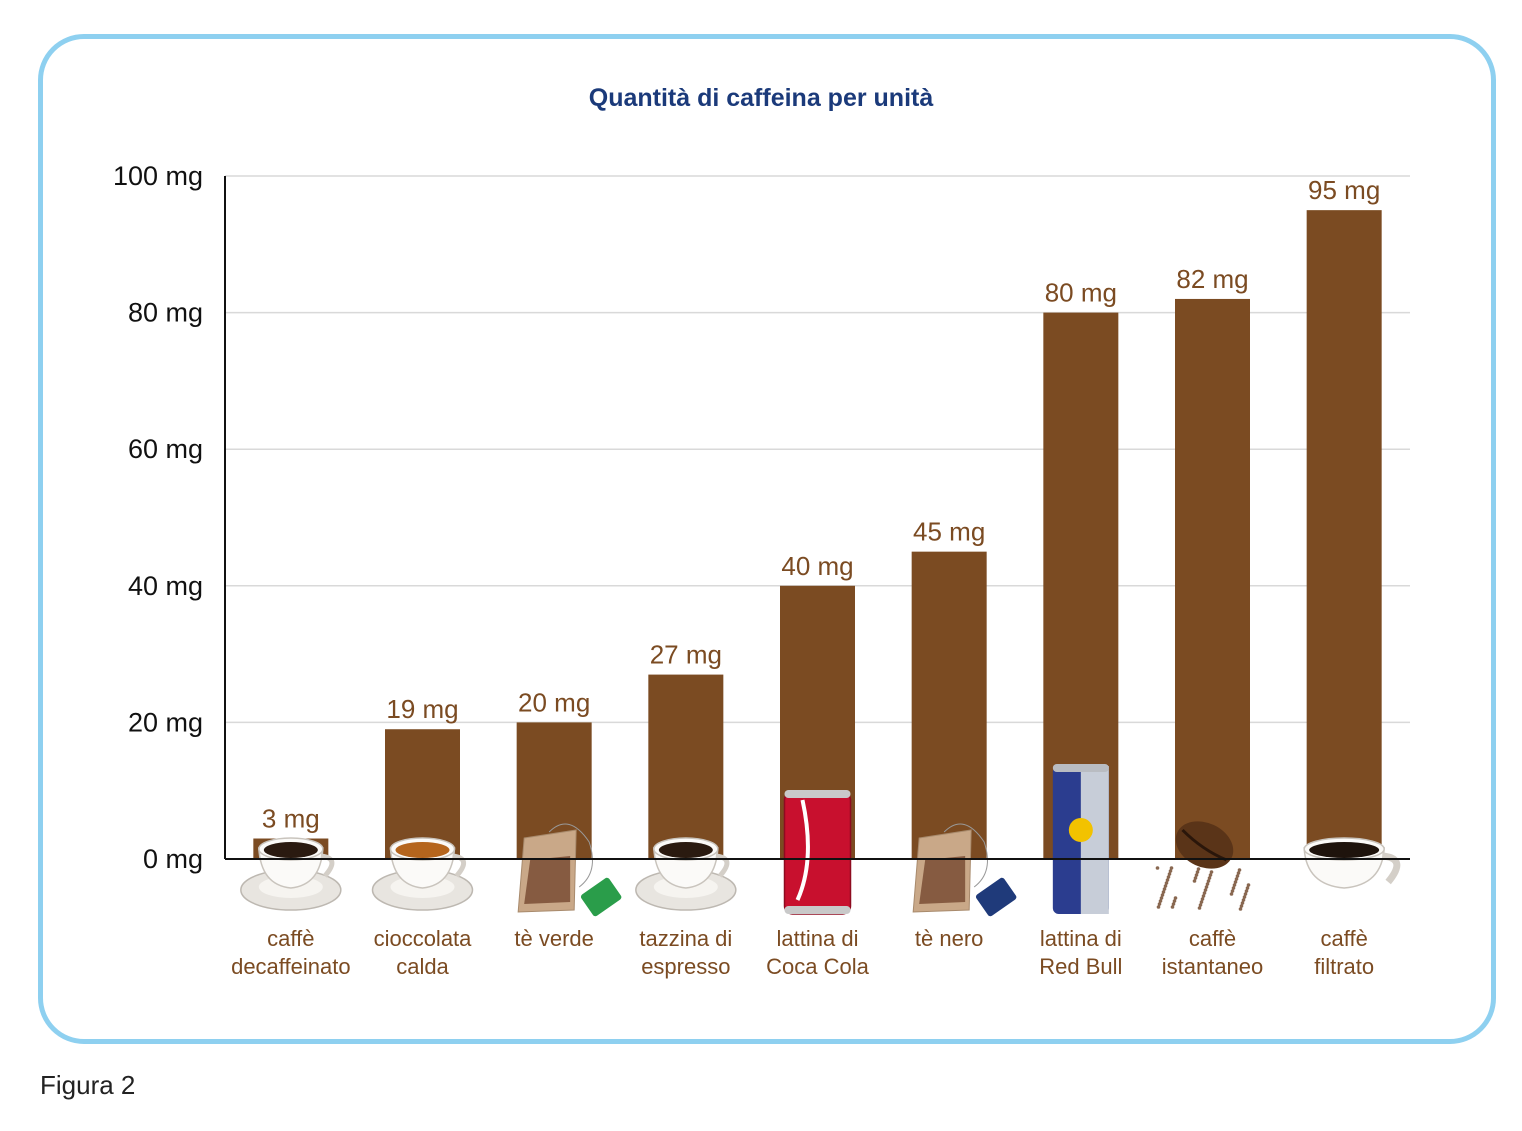 Image resolution: width=1522 pixels, height=1131 pixels. I want to click on category-label: decaffeinato, so click(290, 966).